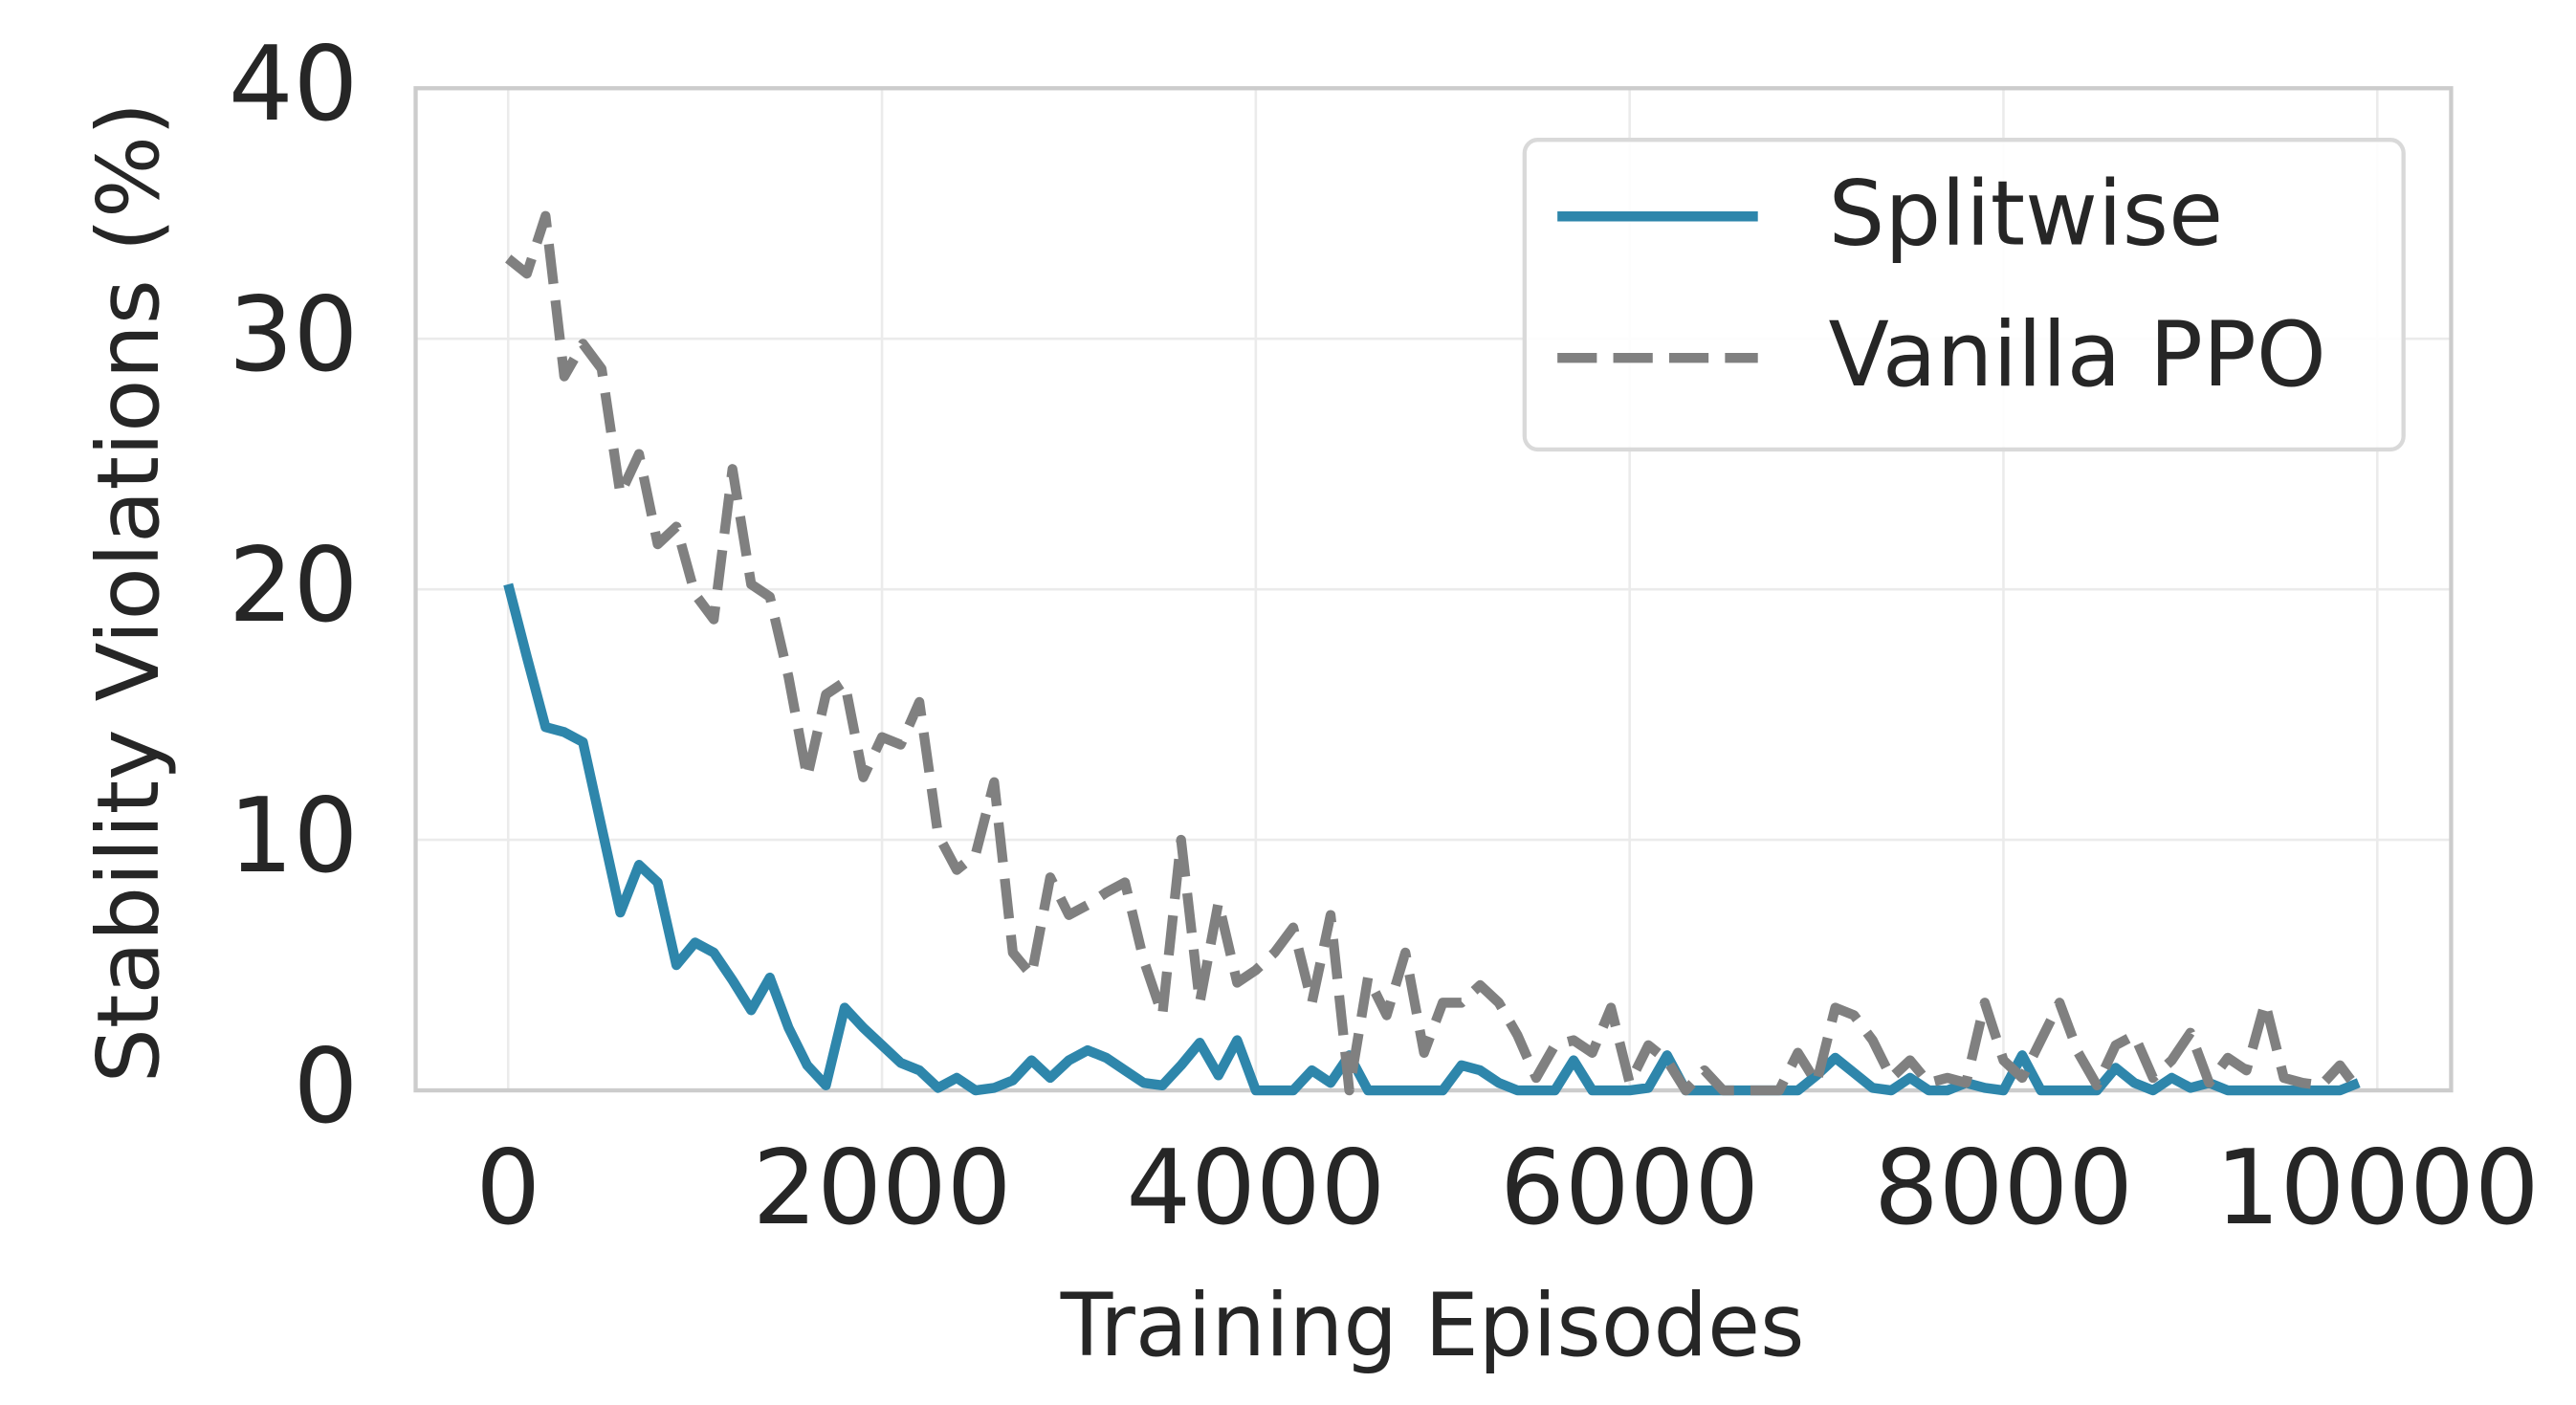 Image resolution: width=2576 pixels, height=1405 pixels. Describe the element at coordinates (2004, 1189) in the screenshot. I see `x-tick-label: 8000` at that location.